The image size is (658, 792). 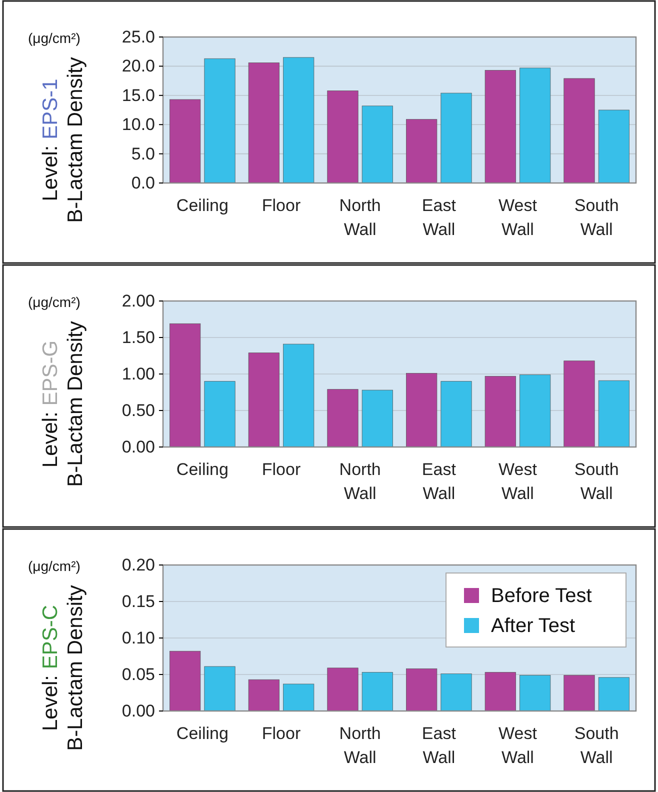 What do you see at coordinates (143, 154) in the screenshot?
I see `y-tick-label: 5.0` at bounding box center [143, 154].